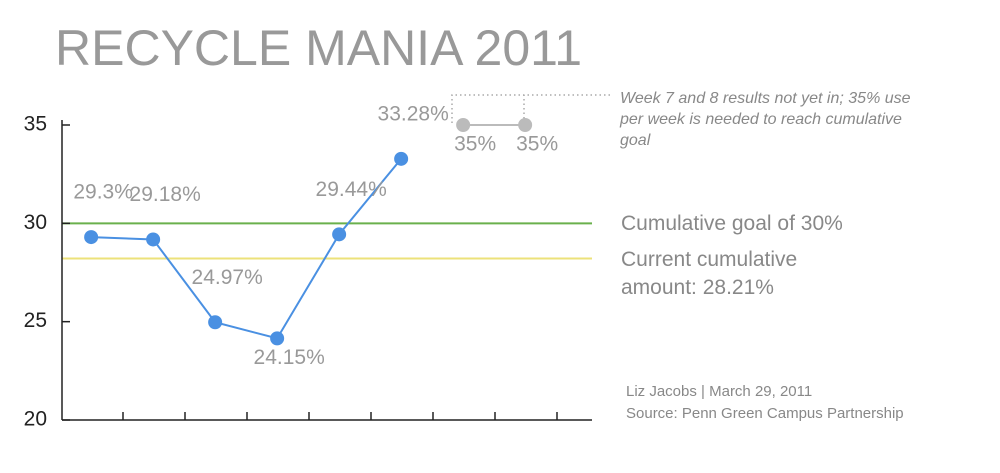  Describe the element at coordinates (531, 108) in the screenshot. I see `bracket` at that location.